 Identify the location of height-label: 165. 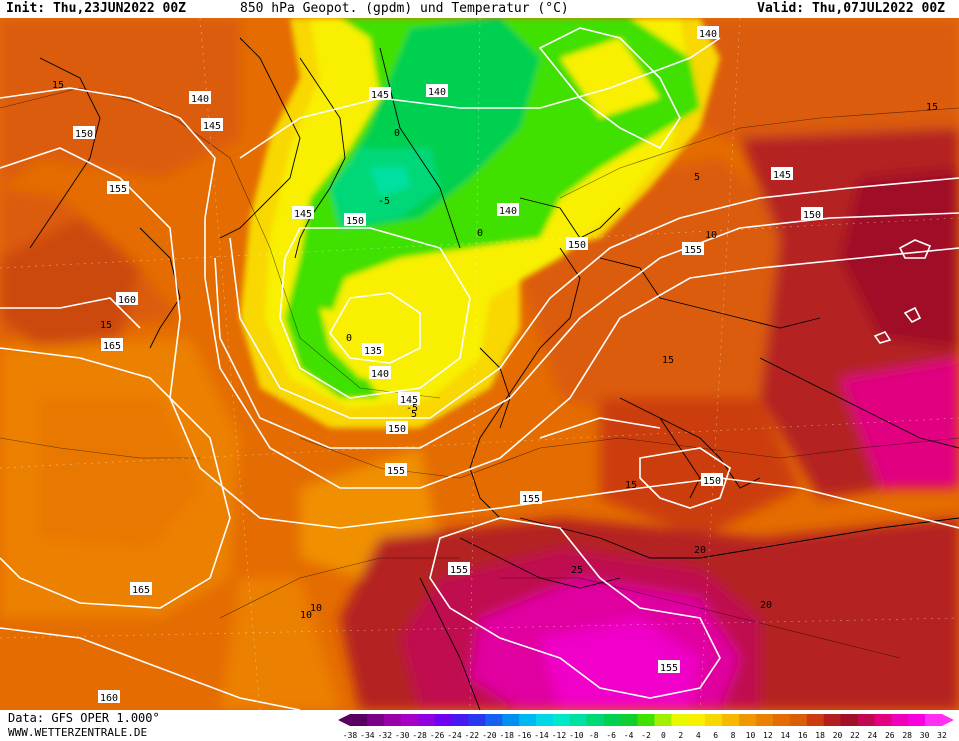
(112, 345).